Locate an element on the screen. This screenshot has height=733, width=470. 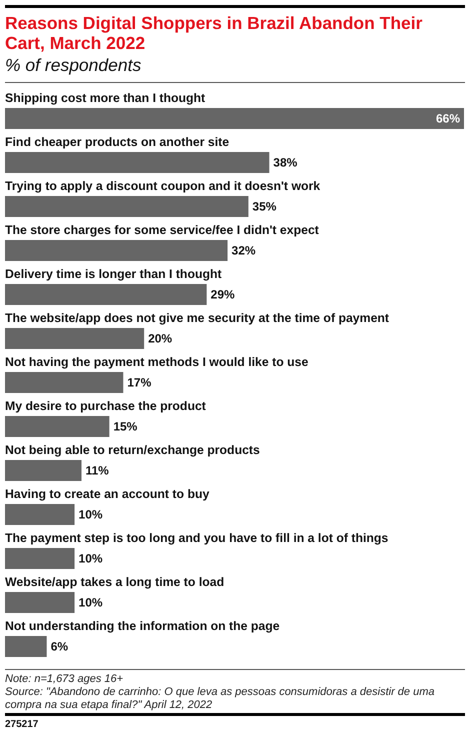
y-tick-label: Not having the payment methods I would like to use is located at coordinates (157, 362).